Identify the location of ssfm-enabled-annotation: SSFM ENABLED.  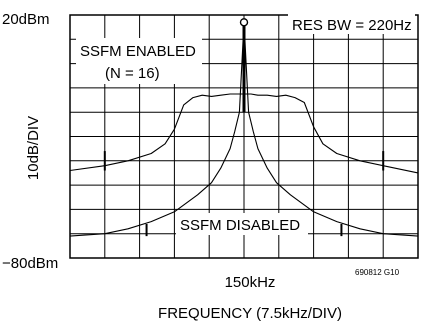
(138, 51).